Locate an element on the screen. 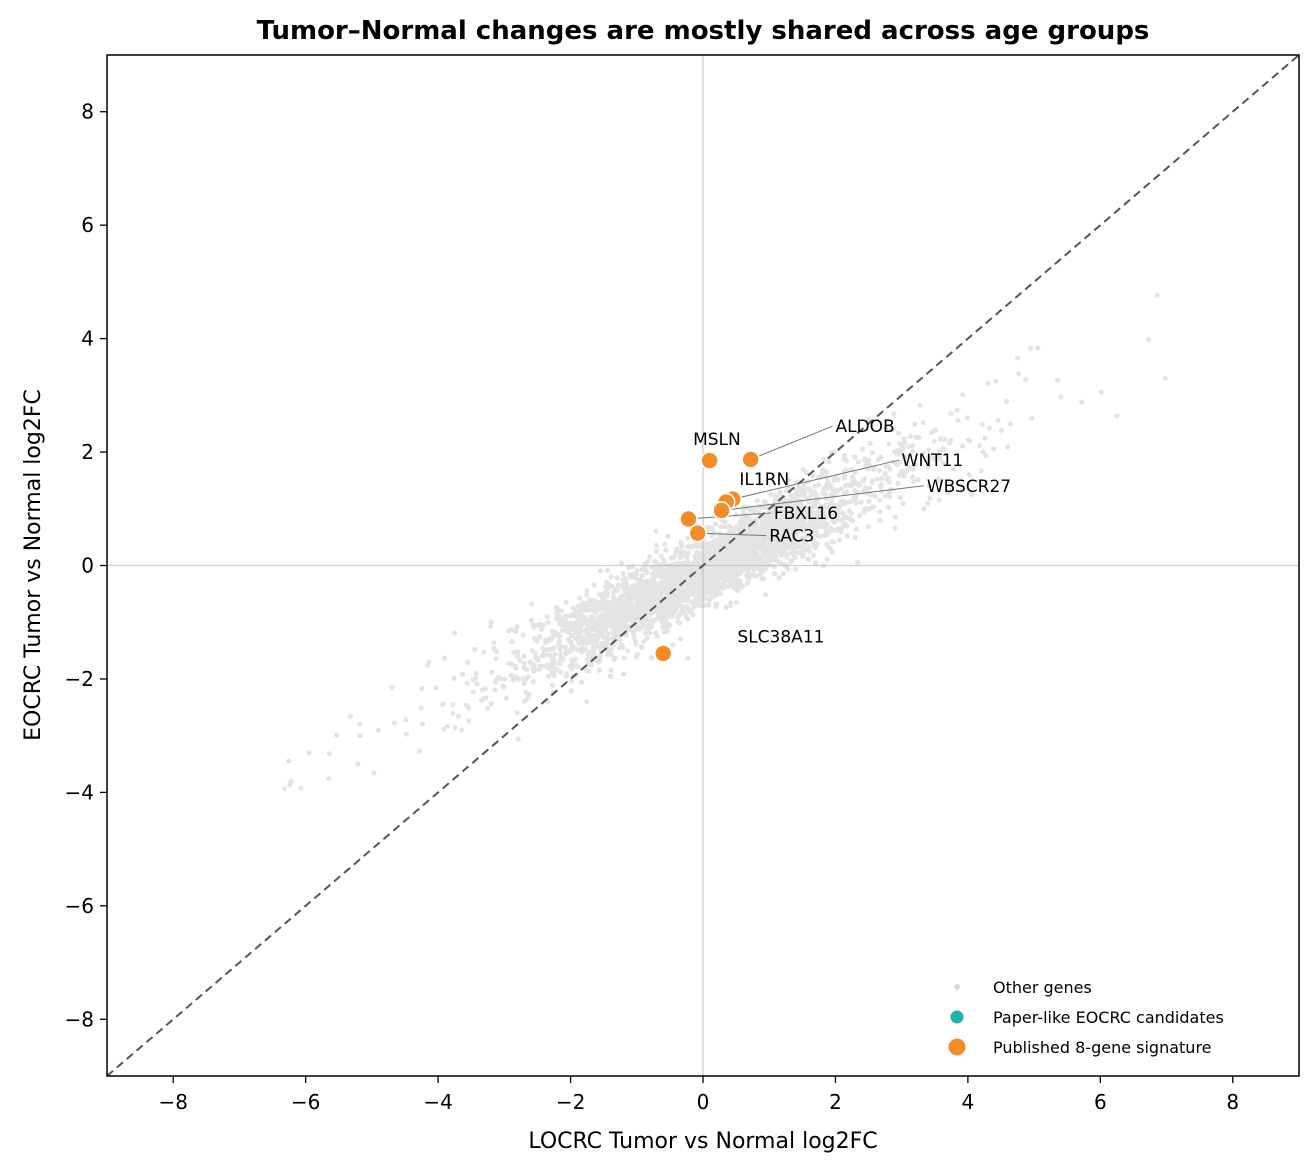 This screenshot has height=1172, width=1316. signature-point-msln is located at coordinates (709, 460).